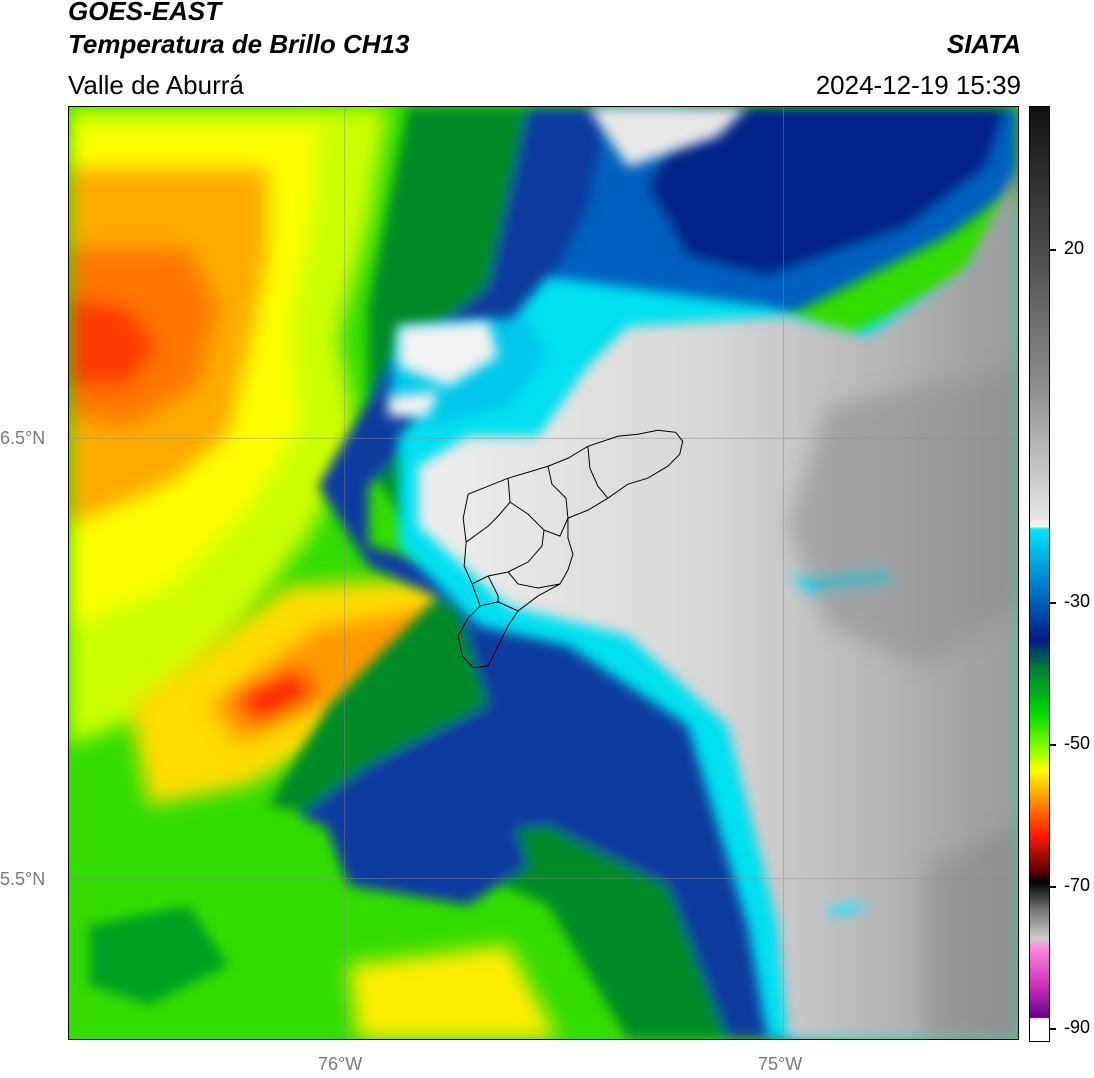 Image resolution: width=1094 pixels, height=1078 pixels. What do you see at coordinates (983, 44) in the screenshot?
I see `organization-label: SIATA` at bounding box center [983, 44].